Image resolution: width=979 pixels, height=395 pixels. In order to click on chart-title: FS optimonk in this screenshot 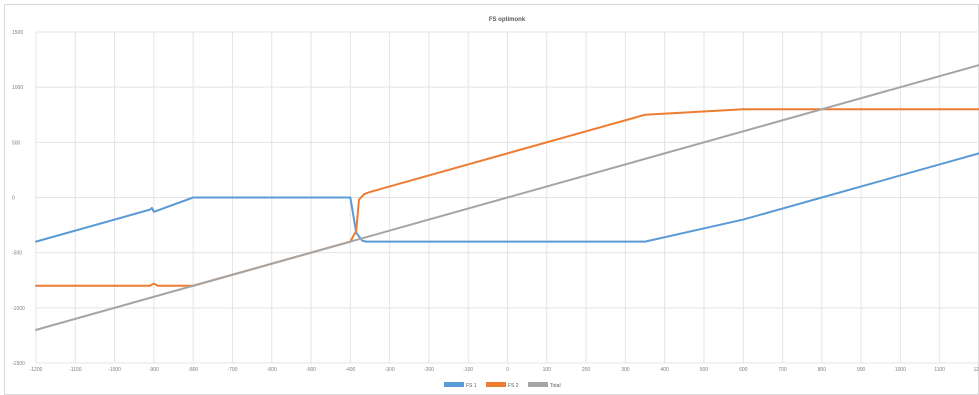, I will do `click(507, 20)`.